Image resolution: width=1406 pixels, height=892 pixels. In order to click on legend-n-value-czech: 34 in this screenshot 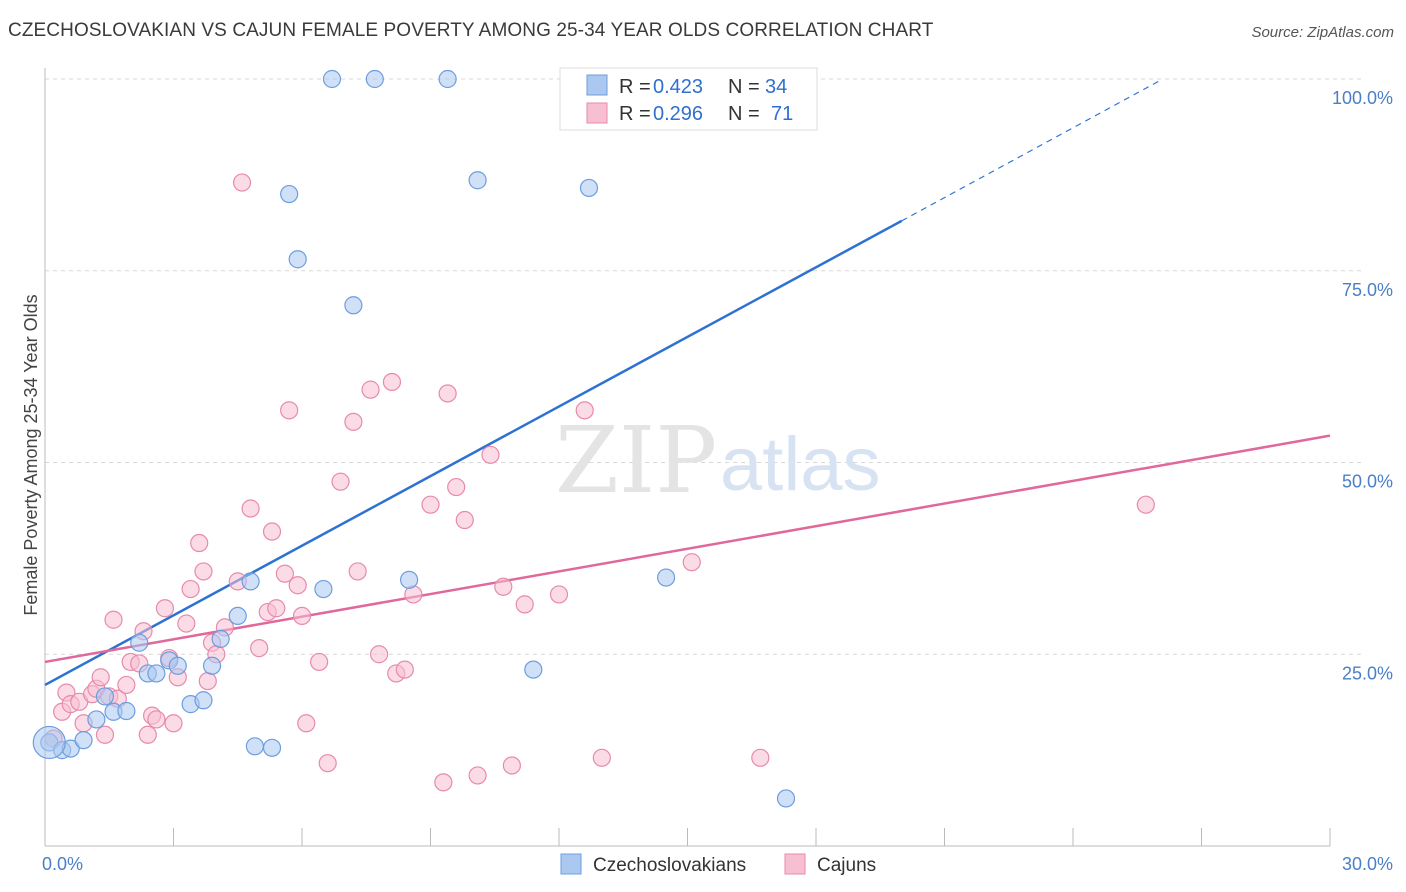, I will do `click(776, 87)`.